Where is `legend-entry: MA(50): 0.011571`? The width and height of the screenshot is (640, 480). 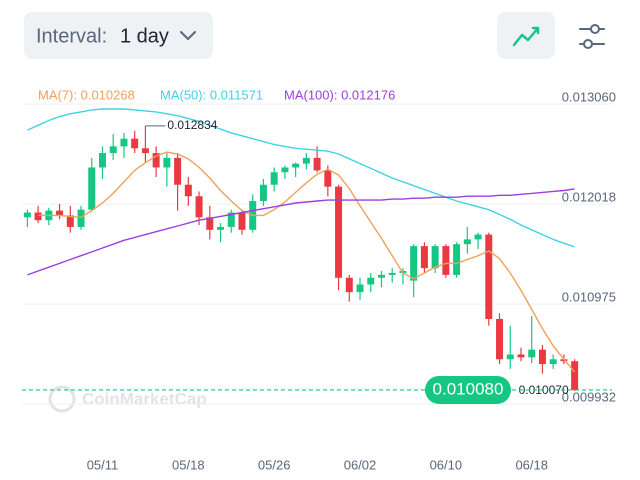
legend-entry: MA(50): 0.011571 is located at coordinates (211, 94).